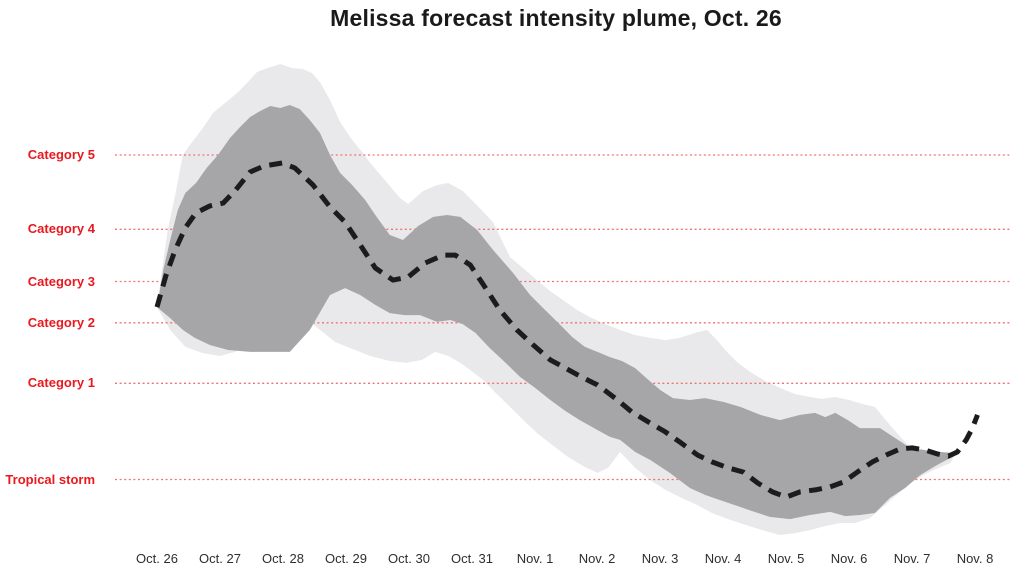  Describe the element at coordinates (849, 558) in the screenshot. I see `x-label-nov-6: Nov. 6` at that location.